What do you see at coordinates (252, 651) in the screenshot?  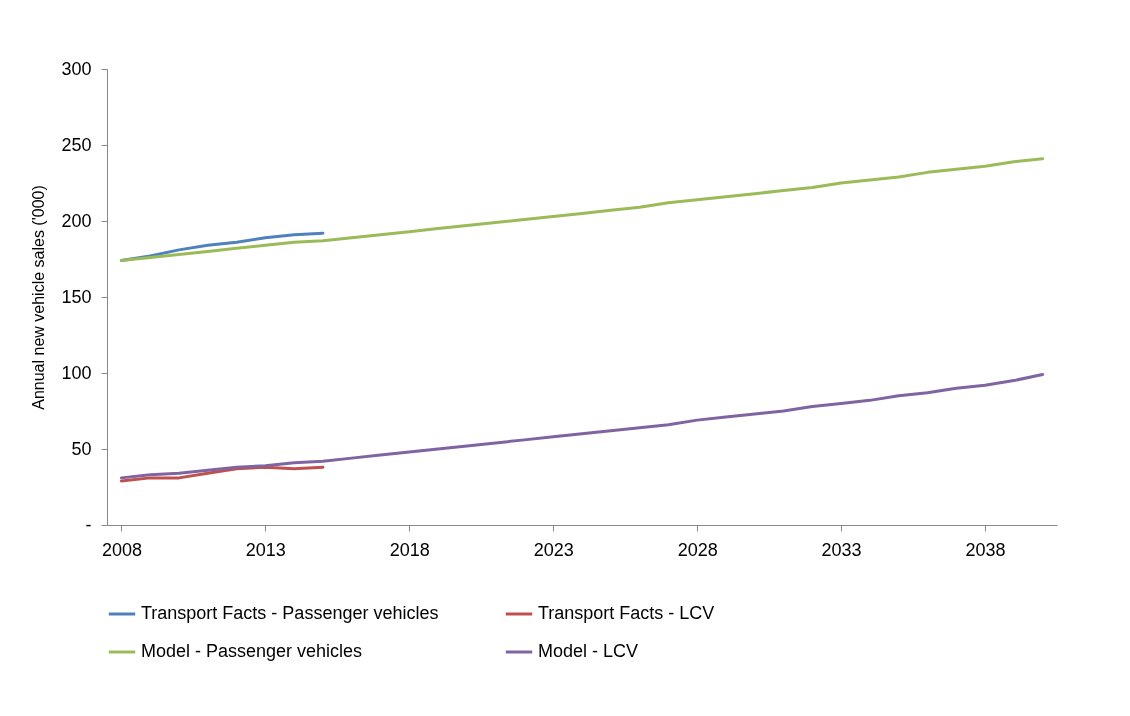 I see `legend-label: Model - Passenger vehicles` at bounding box center [252, 651].